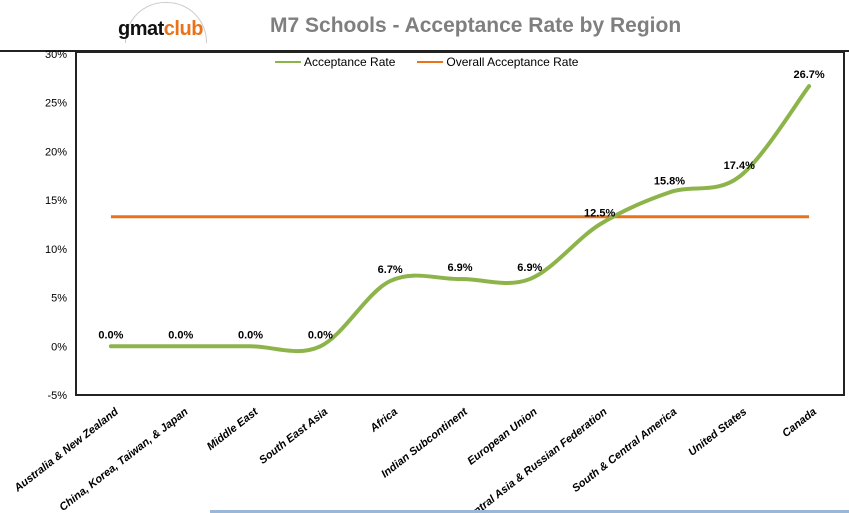  What do you see at coordinates (56, 55) in the screenshot?
I see `y-tick-label: 30%` at bounding box center [56, 55].